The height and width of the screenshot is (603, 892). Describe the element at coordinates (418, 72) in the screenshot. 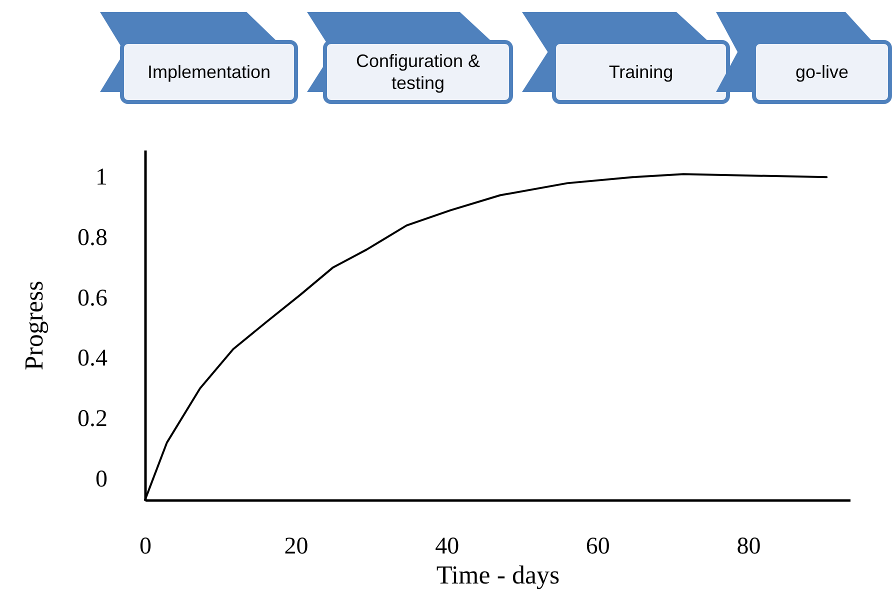

I see `text: Configuration & testing` at that location.